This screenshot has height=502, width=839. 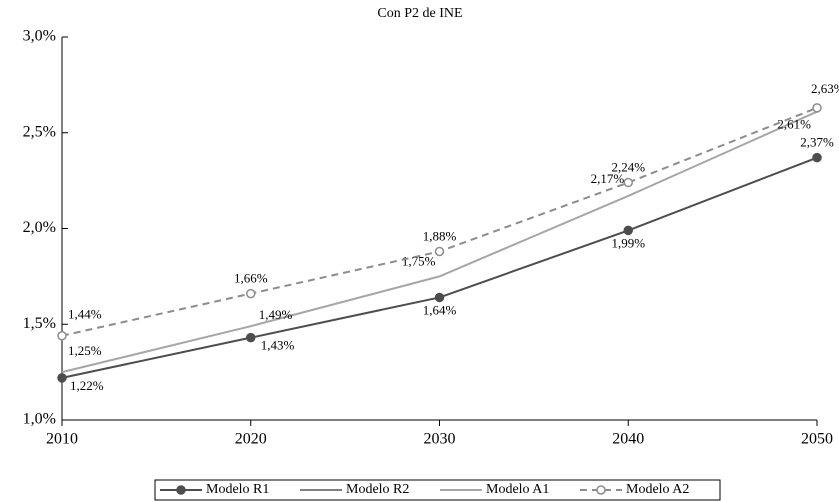 What do you see at coordinates (39, 227) in the screenshot?
I see `y-tick-label: 2,0%` at bounding box center [39, 227].